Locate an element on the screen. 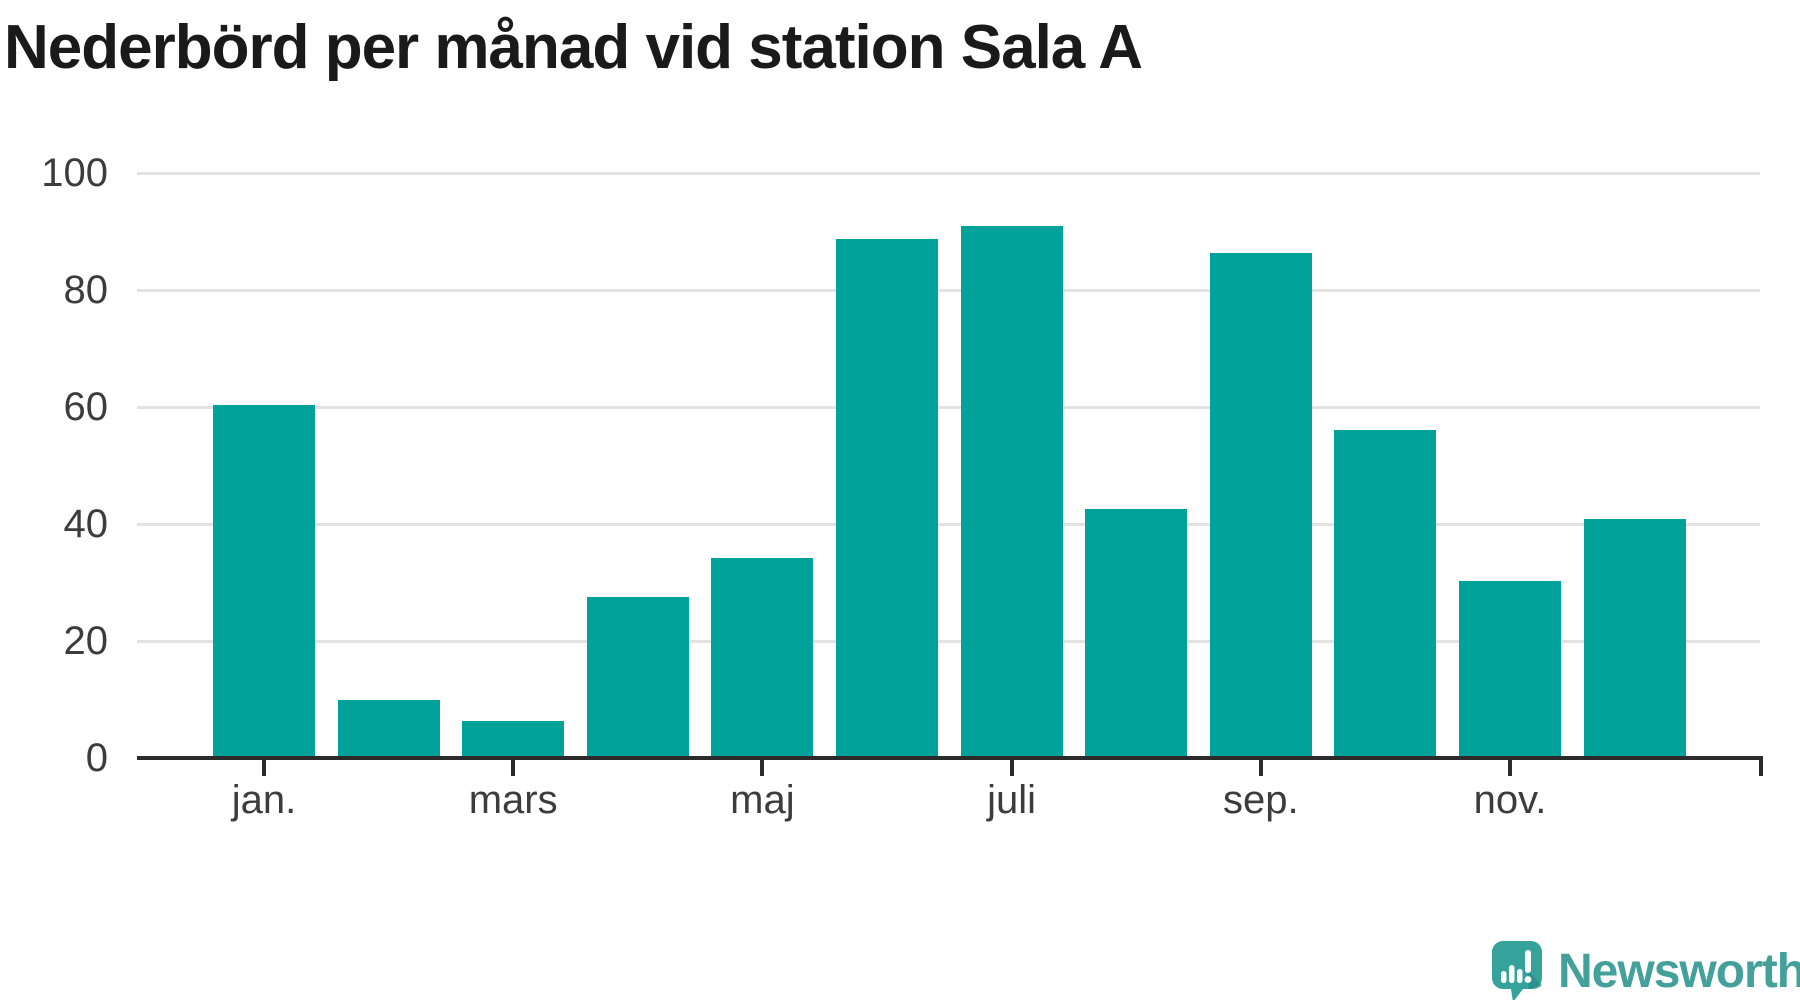  bar-aug is located at coordinates (1136, 633).